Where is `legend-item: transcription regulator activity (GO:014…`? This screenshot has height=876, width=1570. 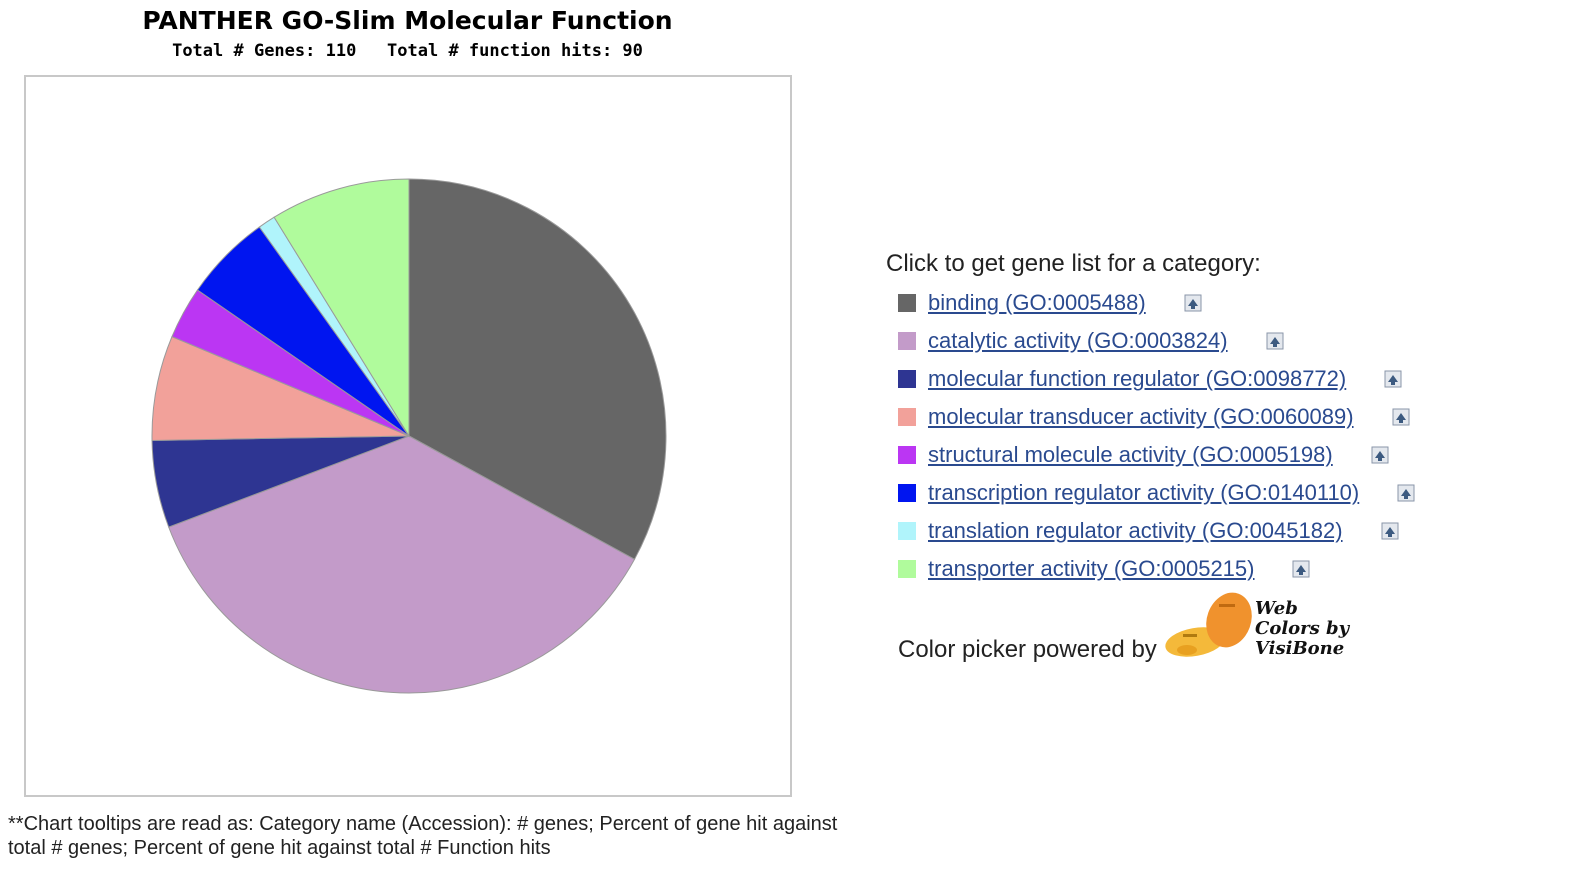
legend-item: transcription regulator activity (GO:014… is located at coordinates (1206, 493).